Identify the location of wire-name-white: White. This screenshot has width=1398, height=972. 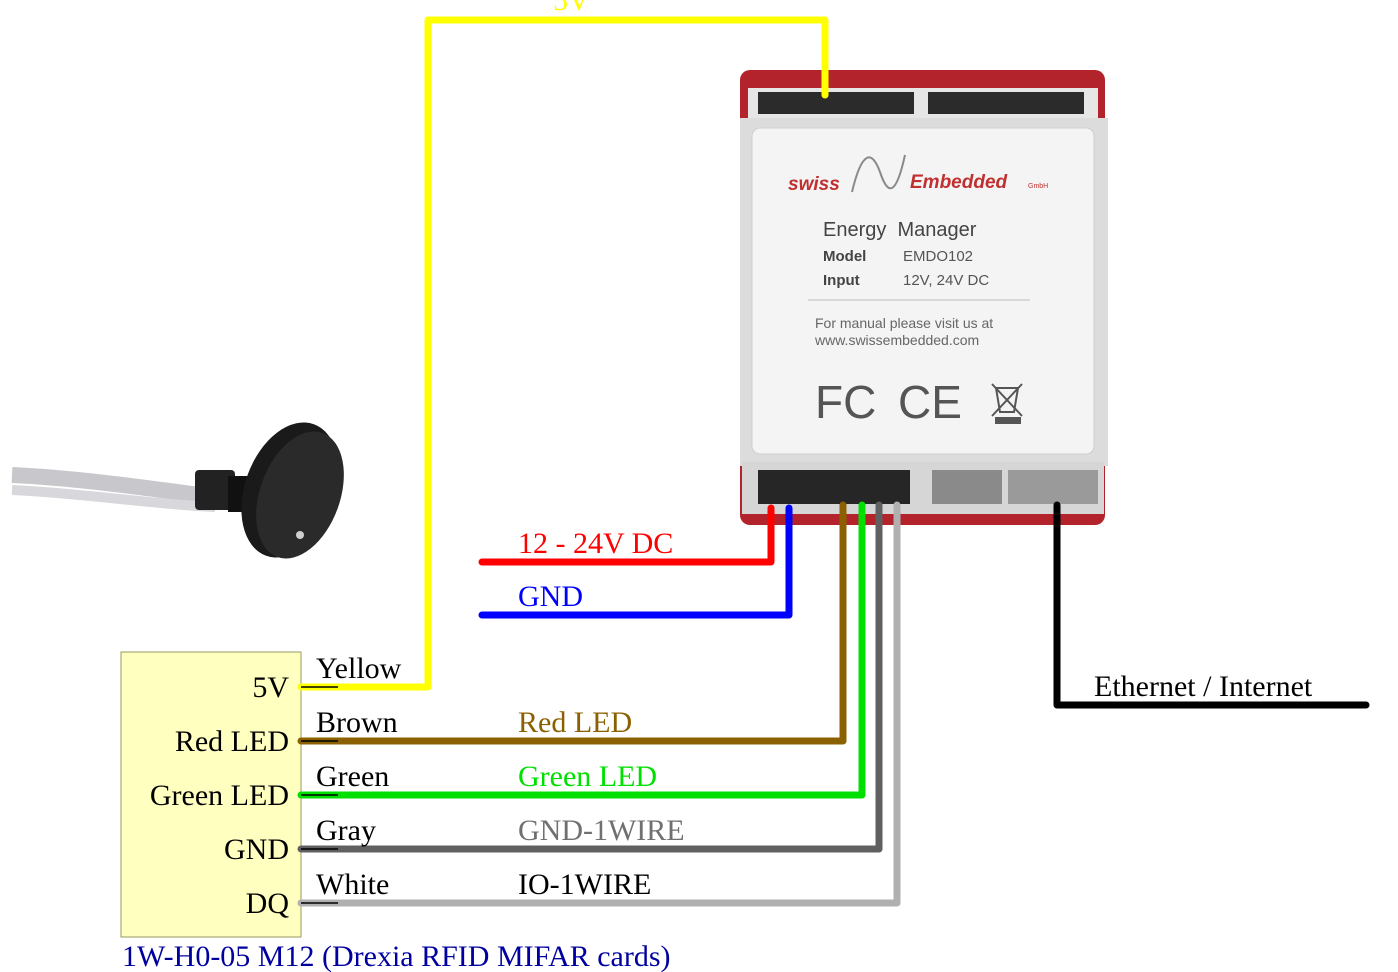
(352, 884).